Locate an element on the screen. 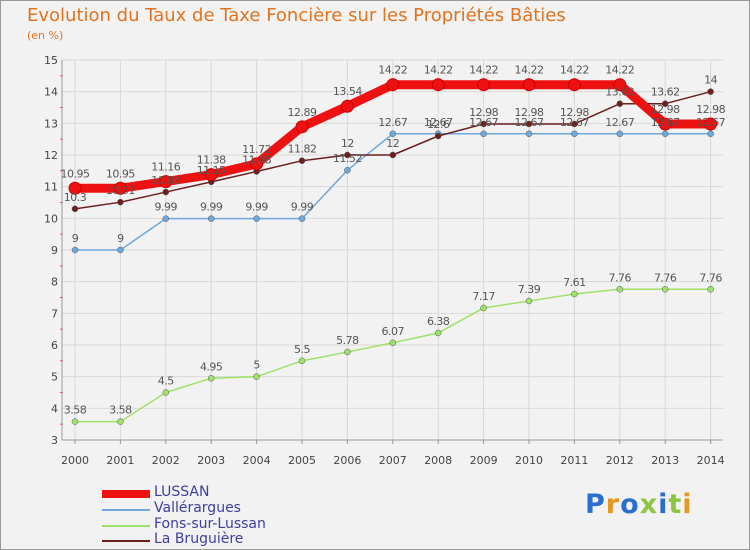 Image resolution: width=750 pixels, height=550 pixels. data-label: 7.61 is located at coordinates (574, 282).